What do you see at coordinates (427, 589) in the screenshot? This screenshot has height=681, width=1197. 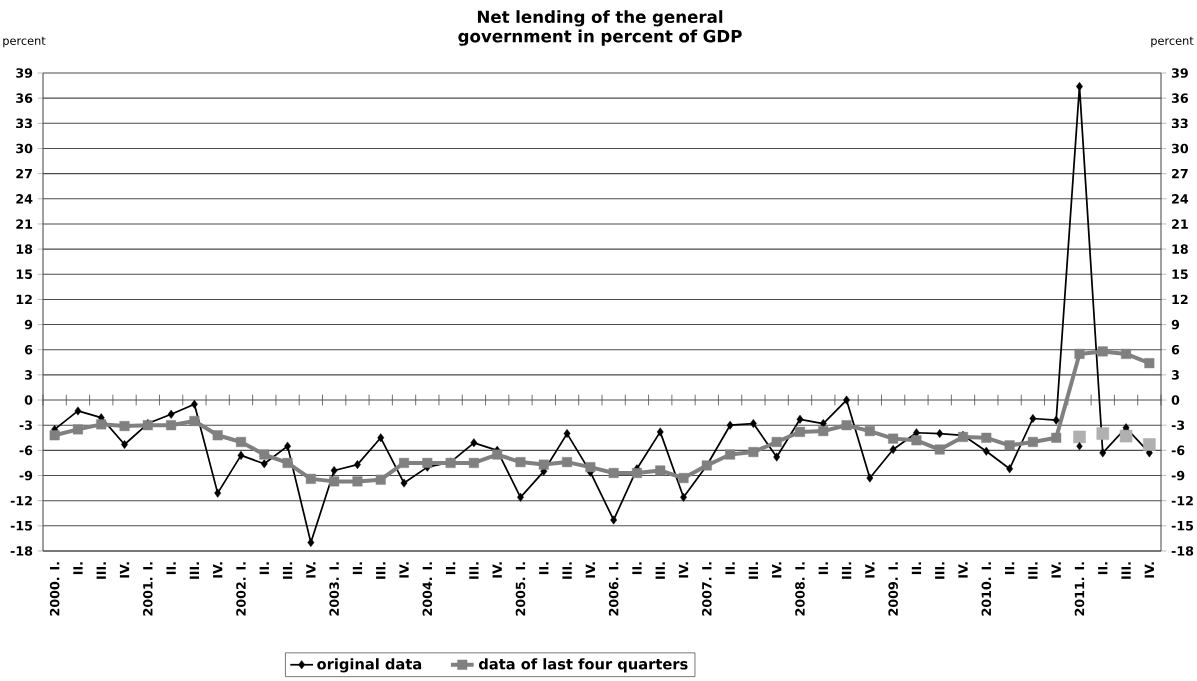 I see `x-tick-label: 2004. I.` at bounding box center [427, 589].